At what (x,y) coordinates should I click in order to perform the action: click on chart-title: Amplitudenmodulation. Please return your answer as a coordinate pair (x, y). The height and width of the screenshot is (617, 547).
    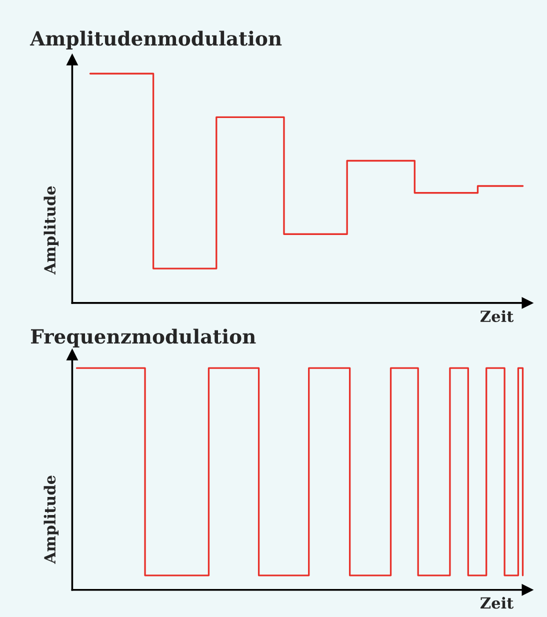
    Looking at the image, I should click on (156, 40).